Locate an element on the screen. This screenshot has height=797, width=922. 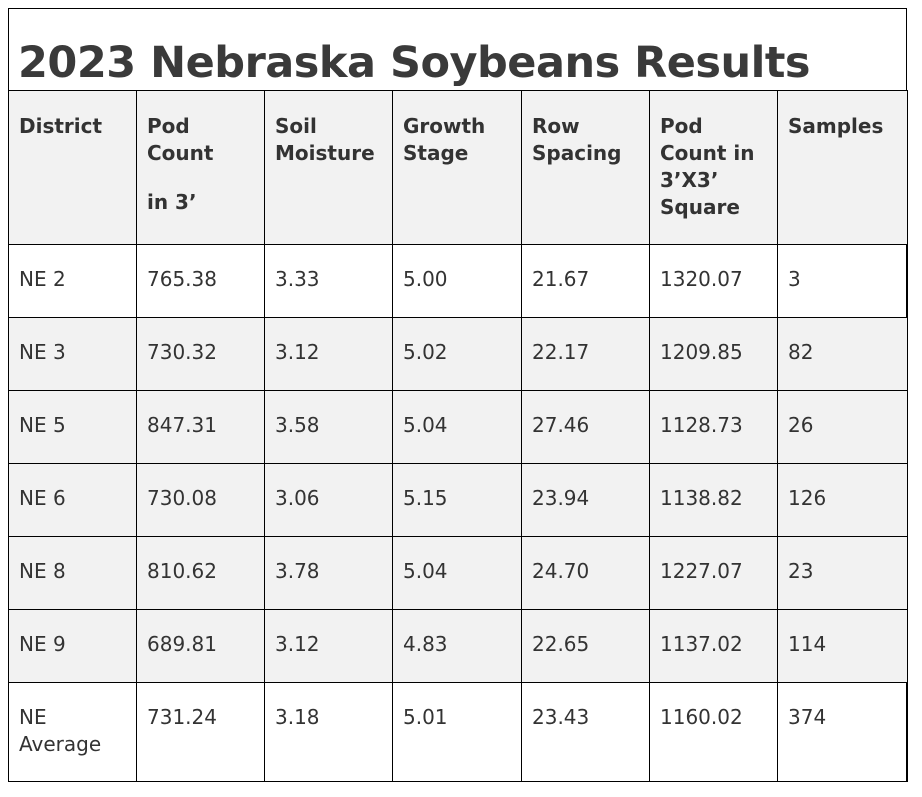
cell-district: NE 6 is located at coordinates (72, 500).